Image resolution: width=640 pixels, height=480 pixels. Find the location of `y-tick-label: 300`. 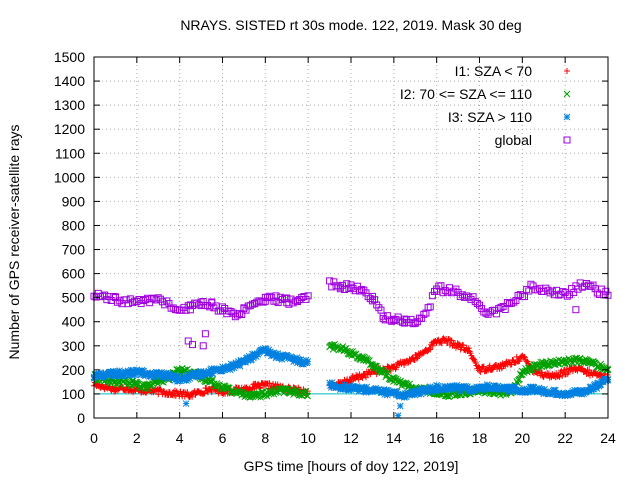

y-tick-label: 300 is located at coordinates (74, 346).